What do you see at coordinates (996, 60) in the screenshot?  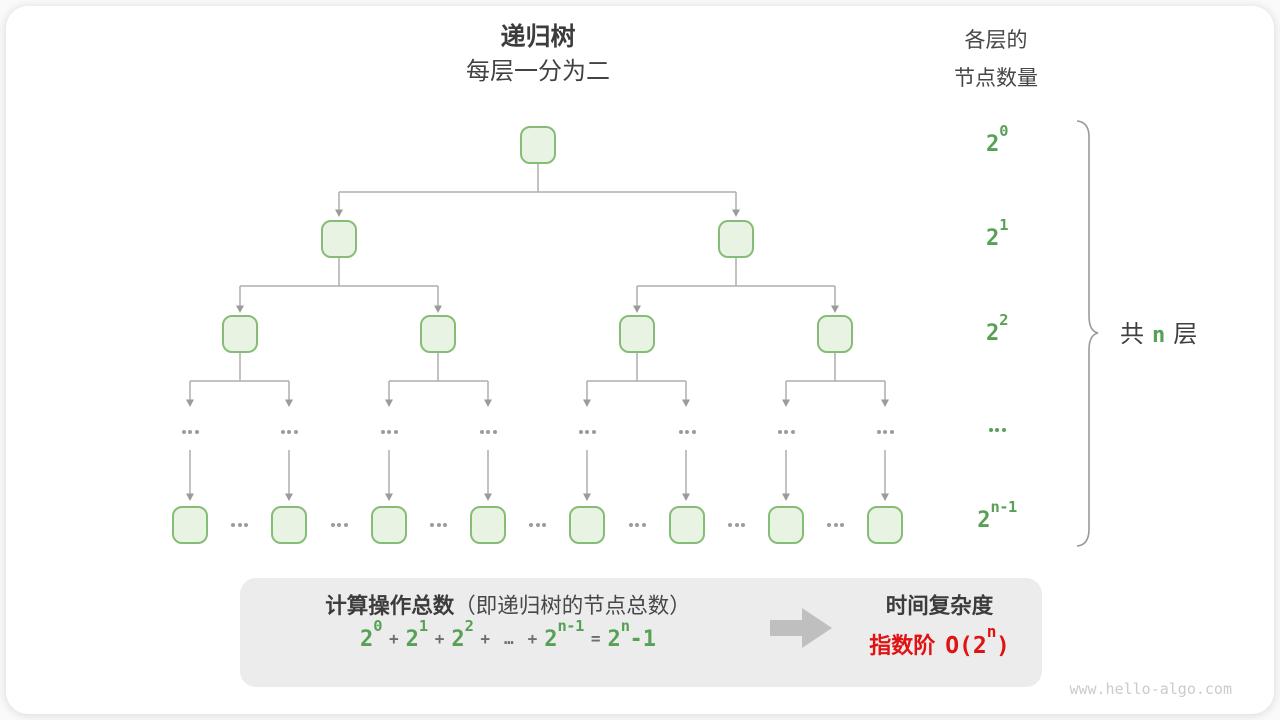 I see `layer-count-header: 各层的 节点数量` at bounding box center [996, 60].